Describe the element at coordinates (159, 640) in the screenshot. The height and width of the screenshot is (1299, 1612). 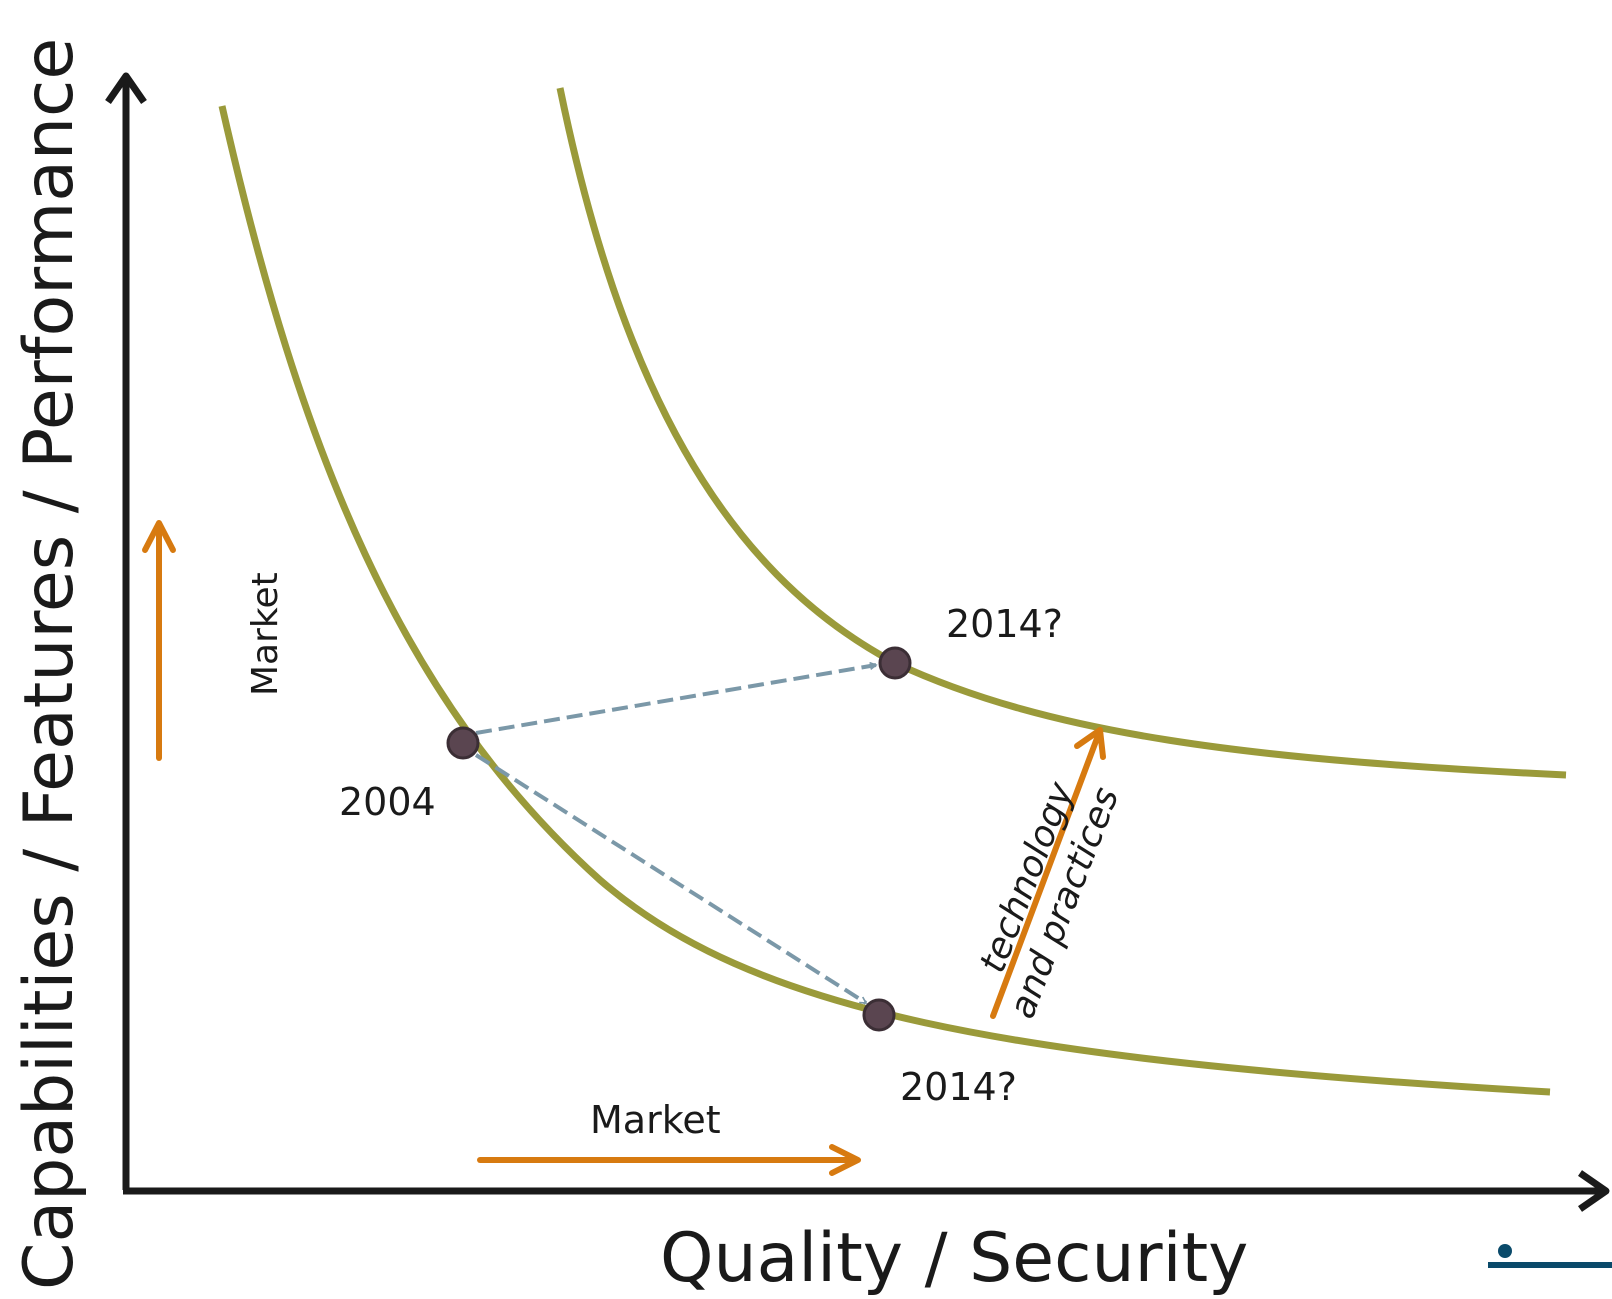
I see `market-vertical-arrow` at that location.